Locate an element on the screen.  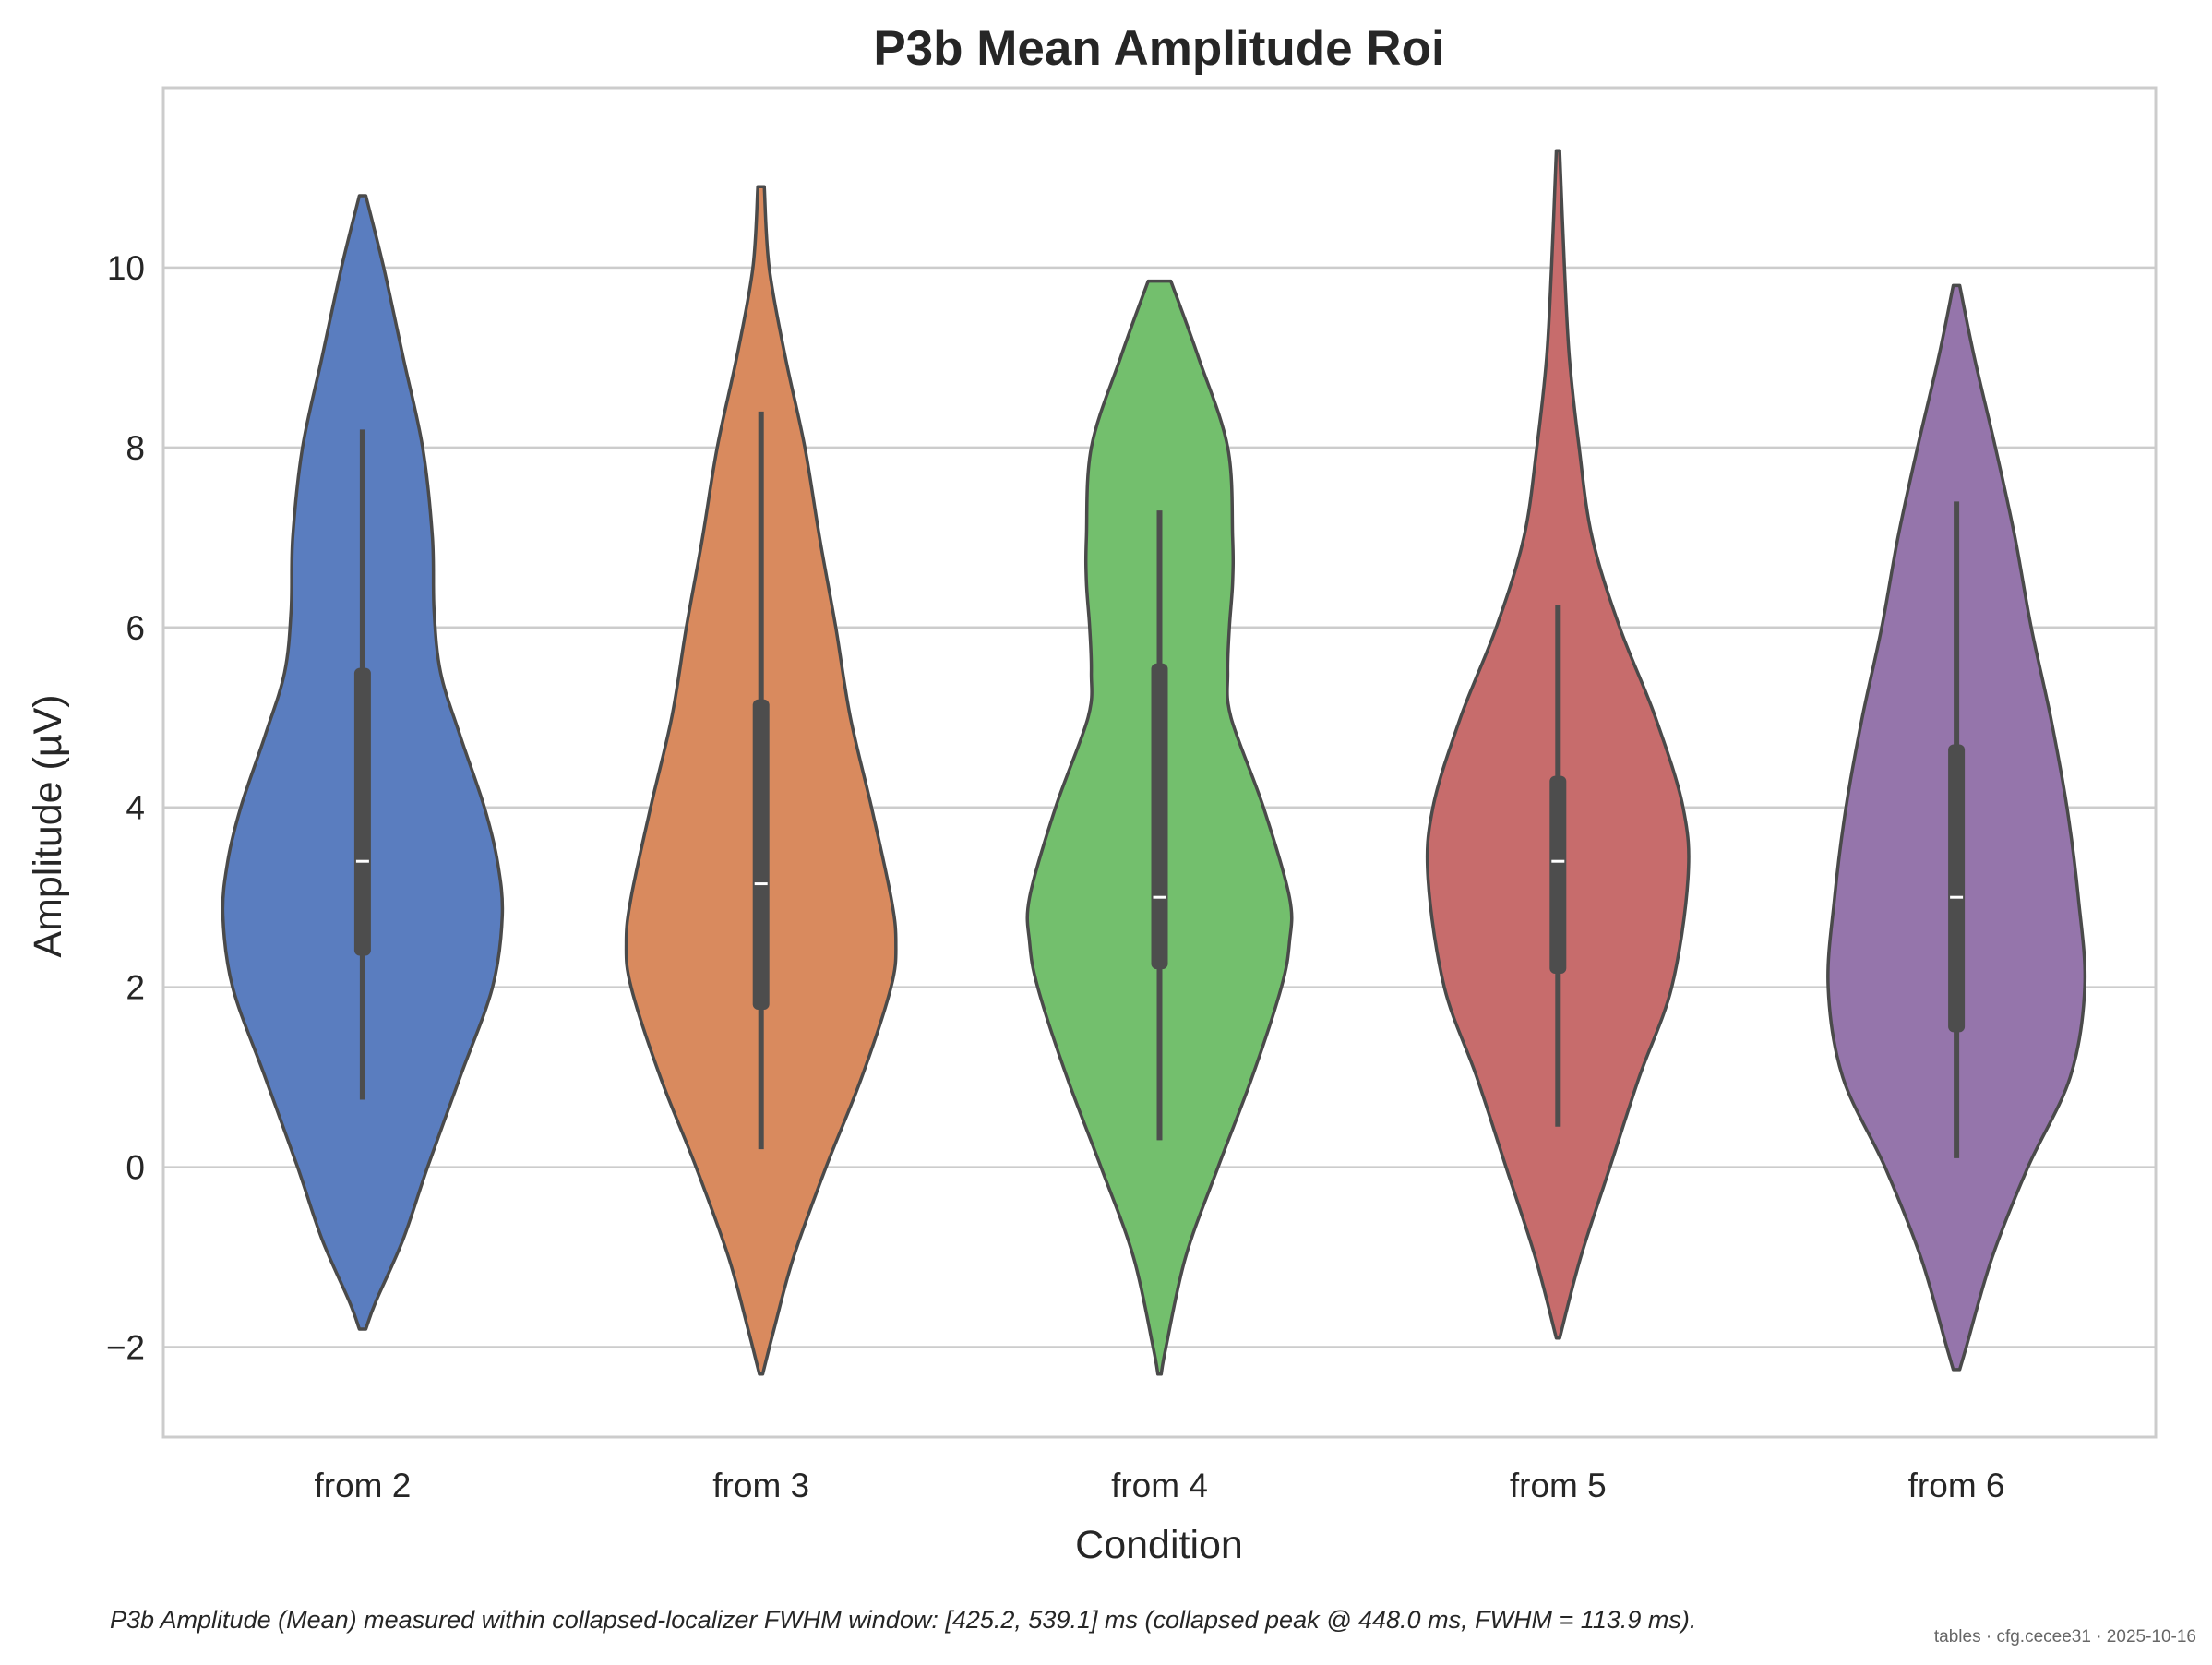
y-tick-label: −2 is located at coordinates (125, 1348).